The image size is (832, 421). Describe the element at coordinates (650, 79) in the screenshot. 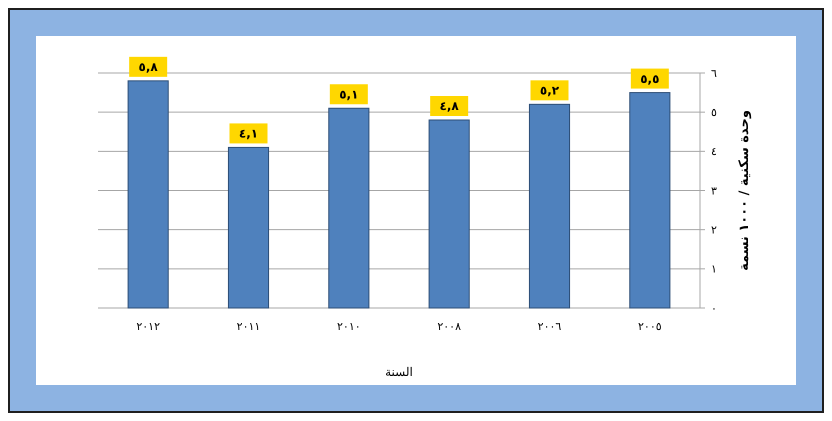

I see `data-label: ٥,٥` at that location.